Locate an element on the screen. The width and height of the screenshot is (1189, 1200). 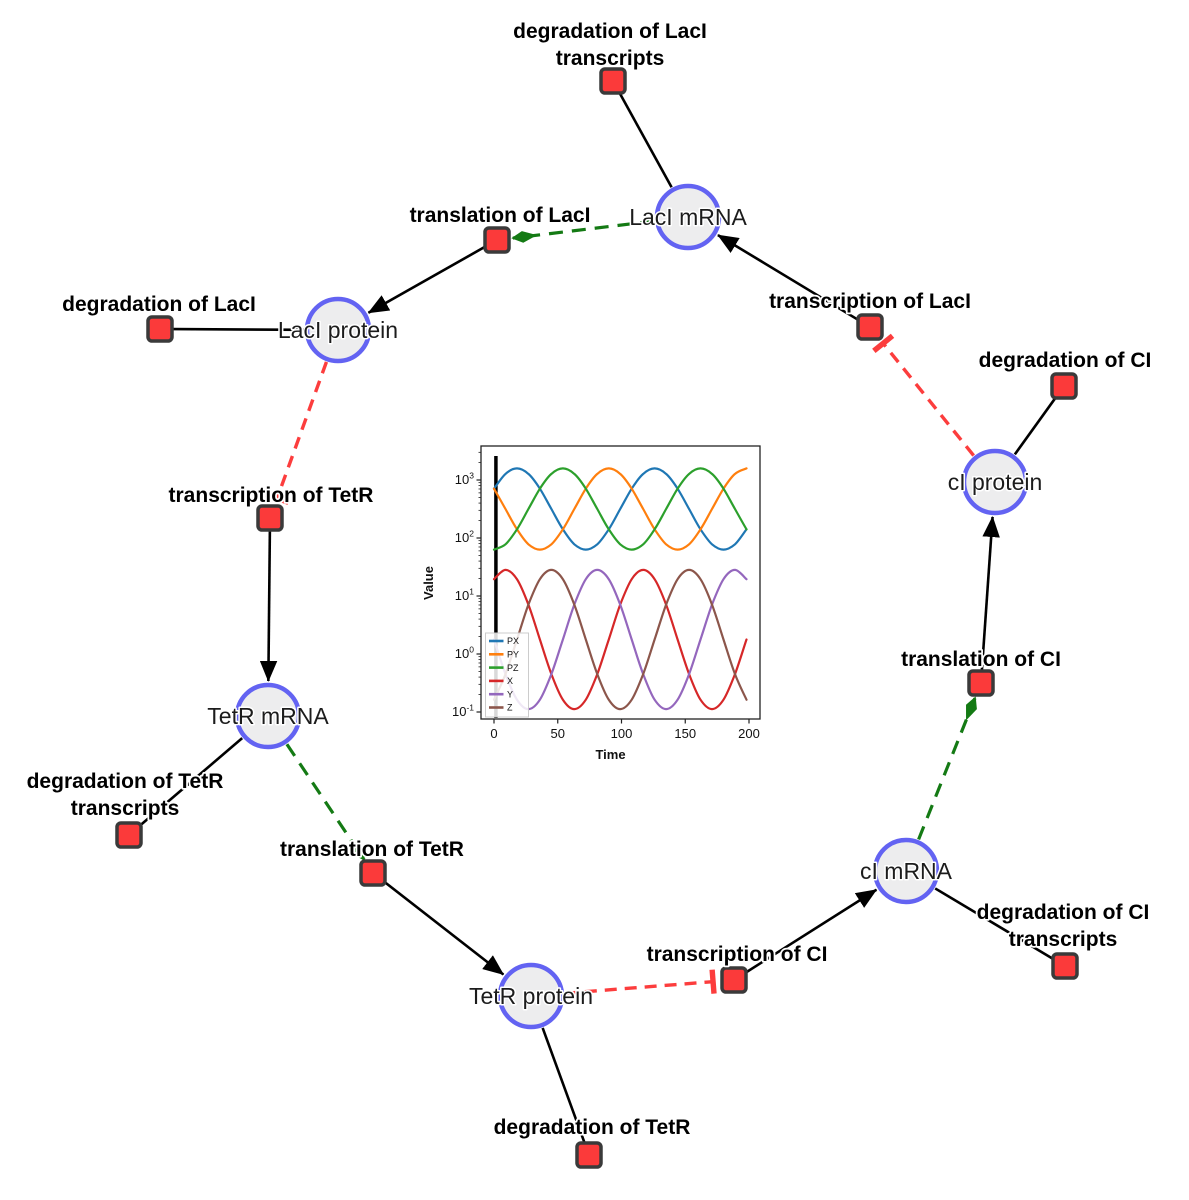
species-label-tetr-mrna: TetR mRNA is located at coordinates (268, 716).